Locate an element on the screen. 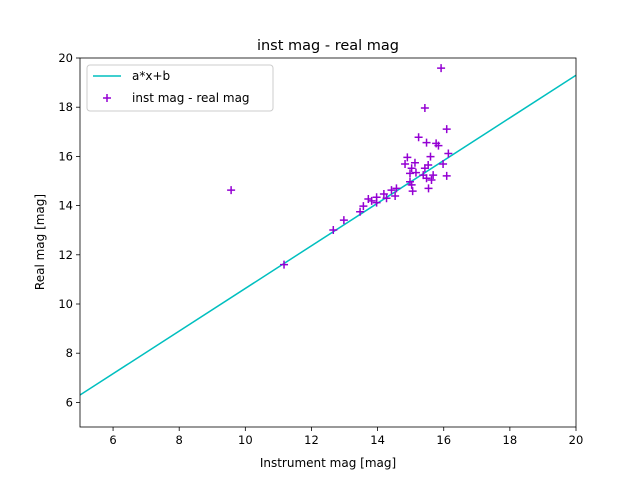 This screenshot has width=640, height=484. x-axis-label: Instrument mag [mag] is located at coordinates (328, 463).